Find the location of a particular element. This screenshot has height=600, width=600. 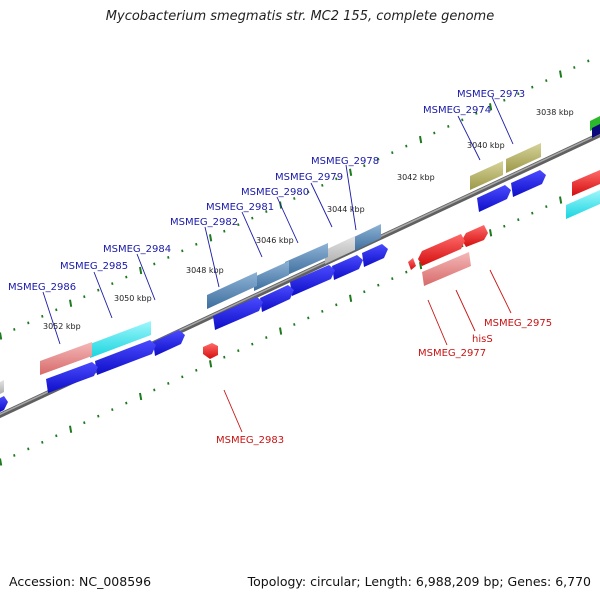

cds-arrow-small is located at coordinates (412, 264).